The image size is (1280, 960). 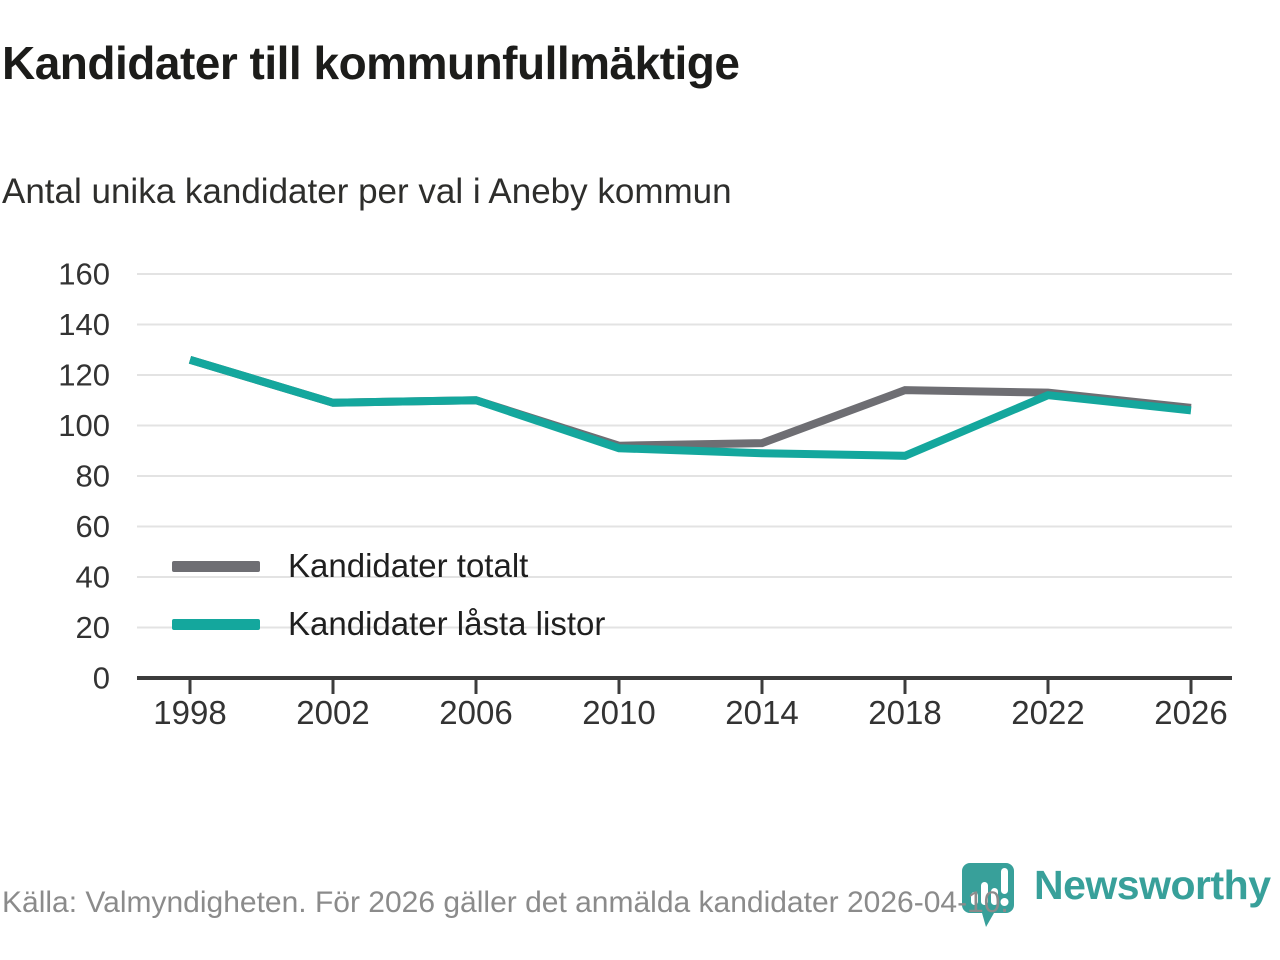 I want to click on legend-item-locked-lists: Kandidater låsta listor, so click(x=388, y=624).